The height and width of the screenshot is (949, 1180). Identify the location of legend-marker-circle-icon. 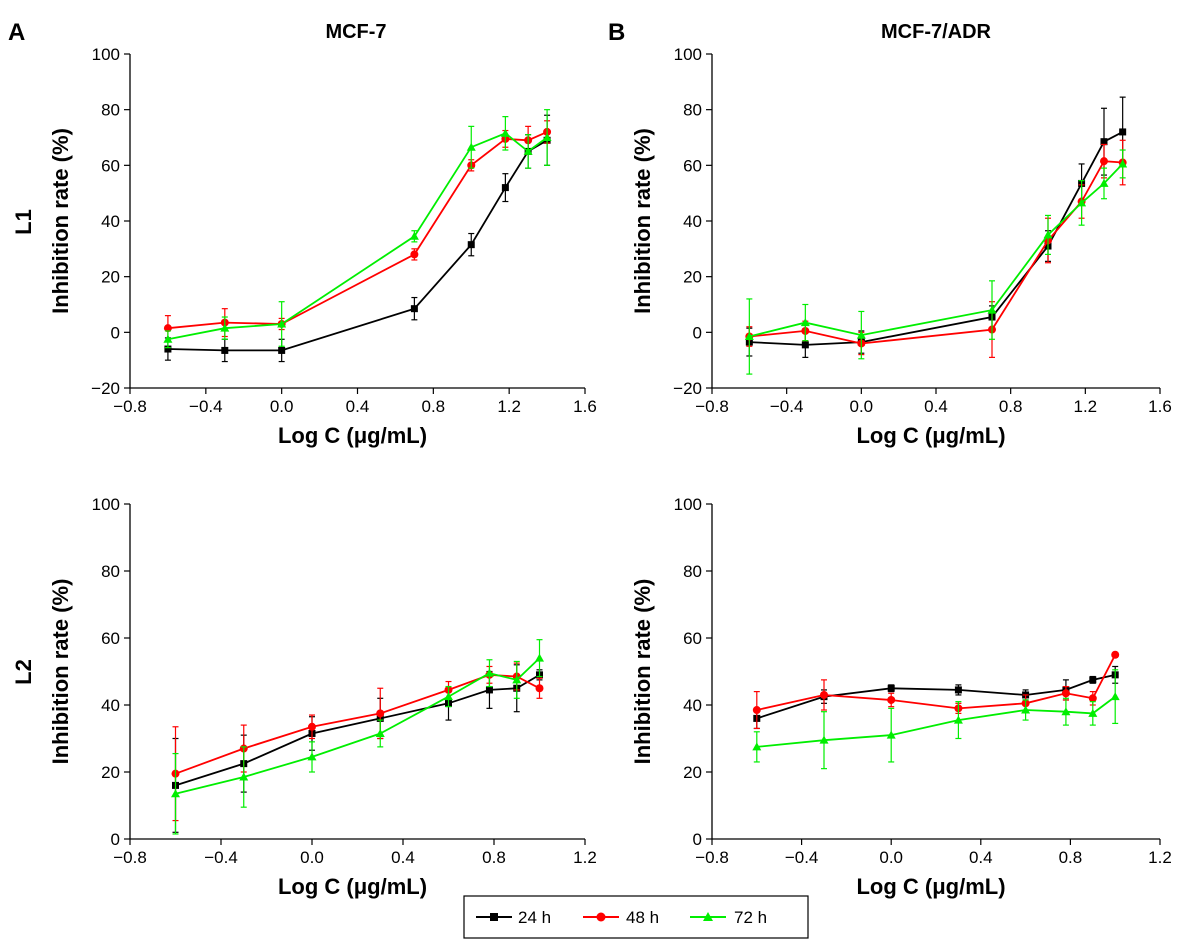
(601, 917).